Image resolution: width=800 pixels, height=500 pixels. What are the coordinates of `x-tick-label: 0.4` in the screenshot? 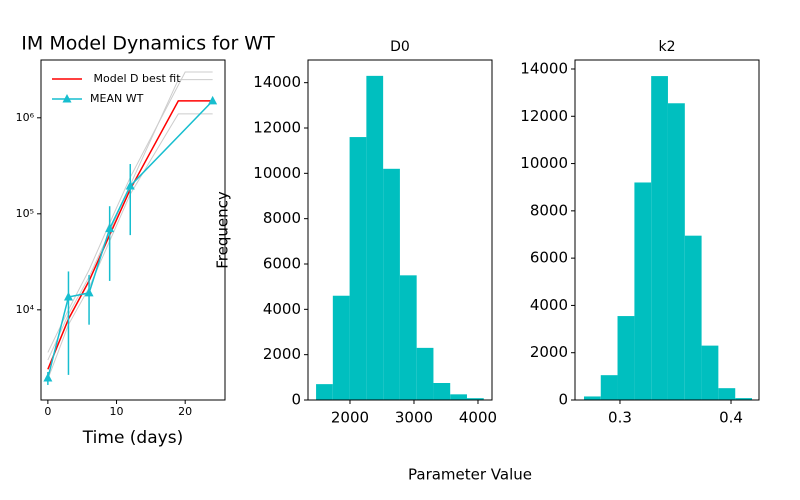 It's located at (731, 418).